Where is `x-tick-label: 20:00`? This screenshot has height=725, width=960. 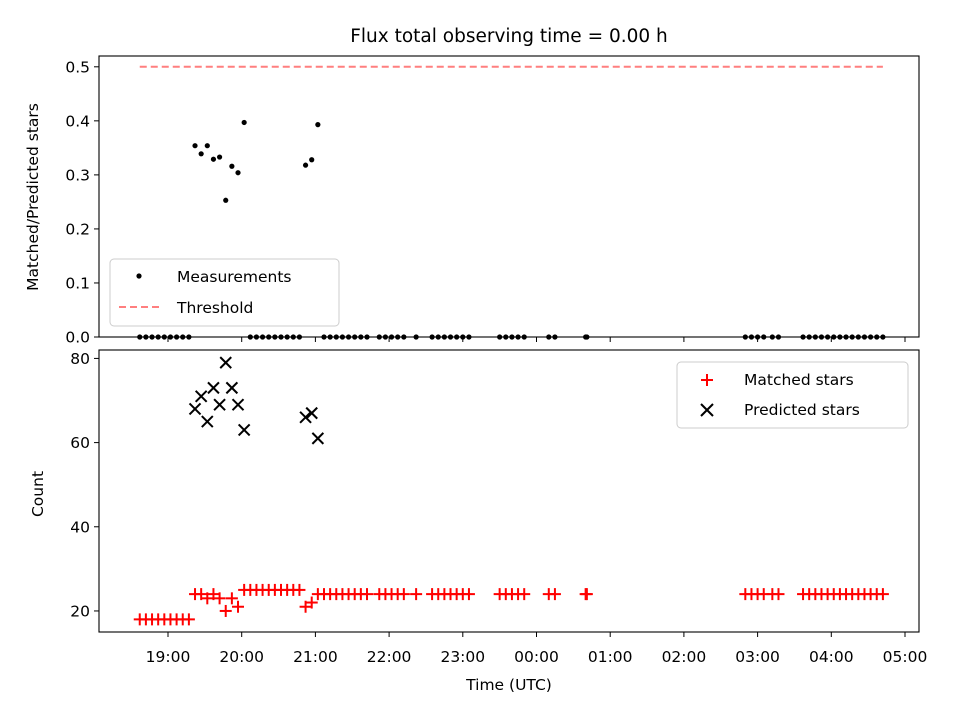
x-tick-label: 20:00 is located at coordinates (241, 657).